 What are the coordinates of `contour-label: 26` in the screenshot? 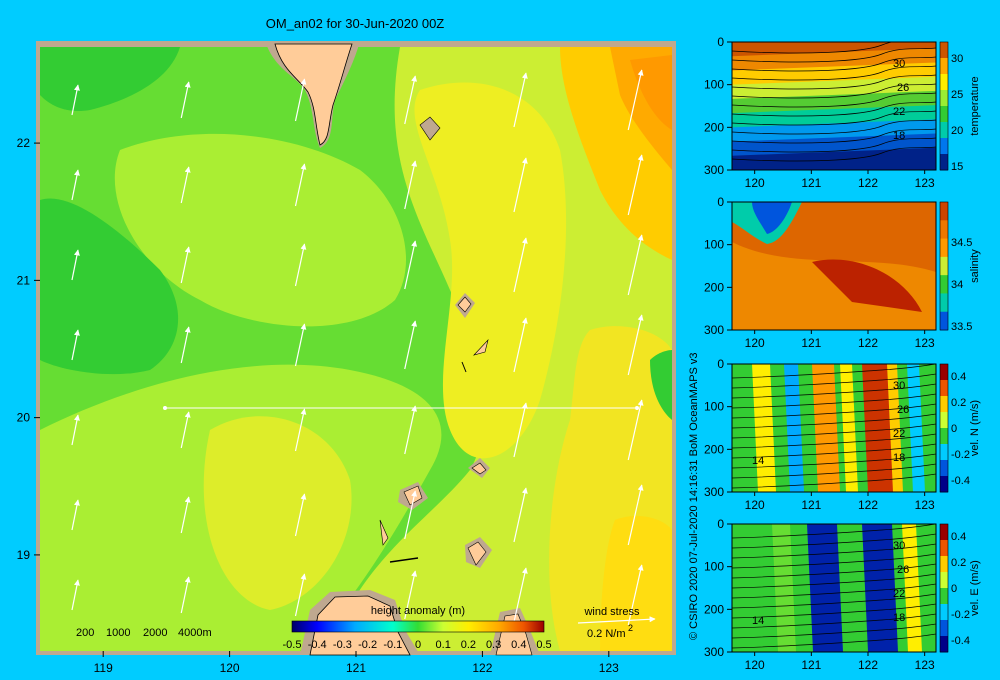 It's located at (903, 570).